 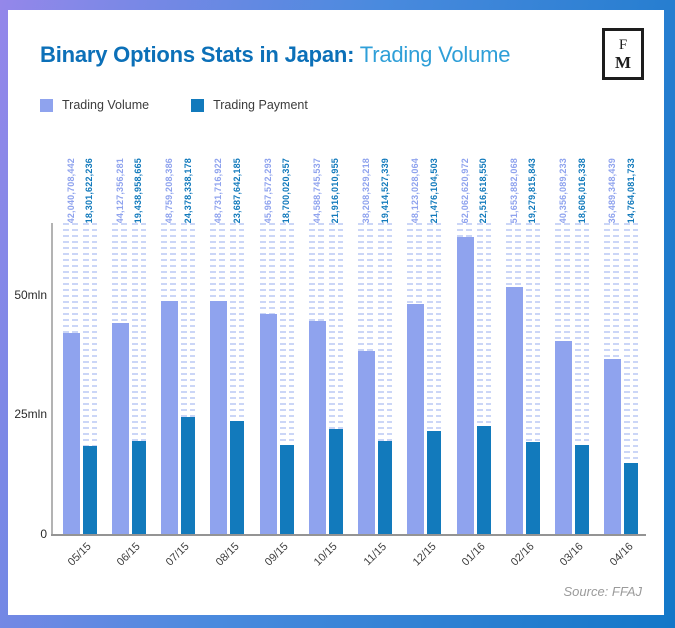 What do you see at coordinates (119, 190) in the screenshot?
I see `value-label-volume: 44,127,356,281` at bounding box center [119, 190].